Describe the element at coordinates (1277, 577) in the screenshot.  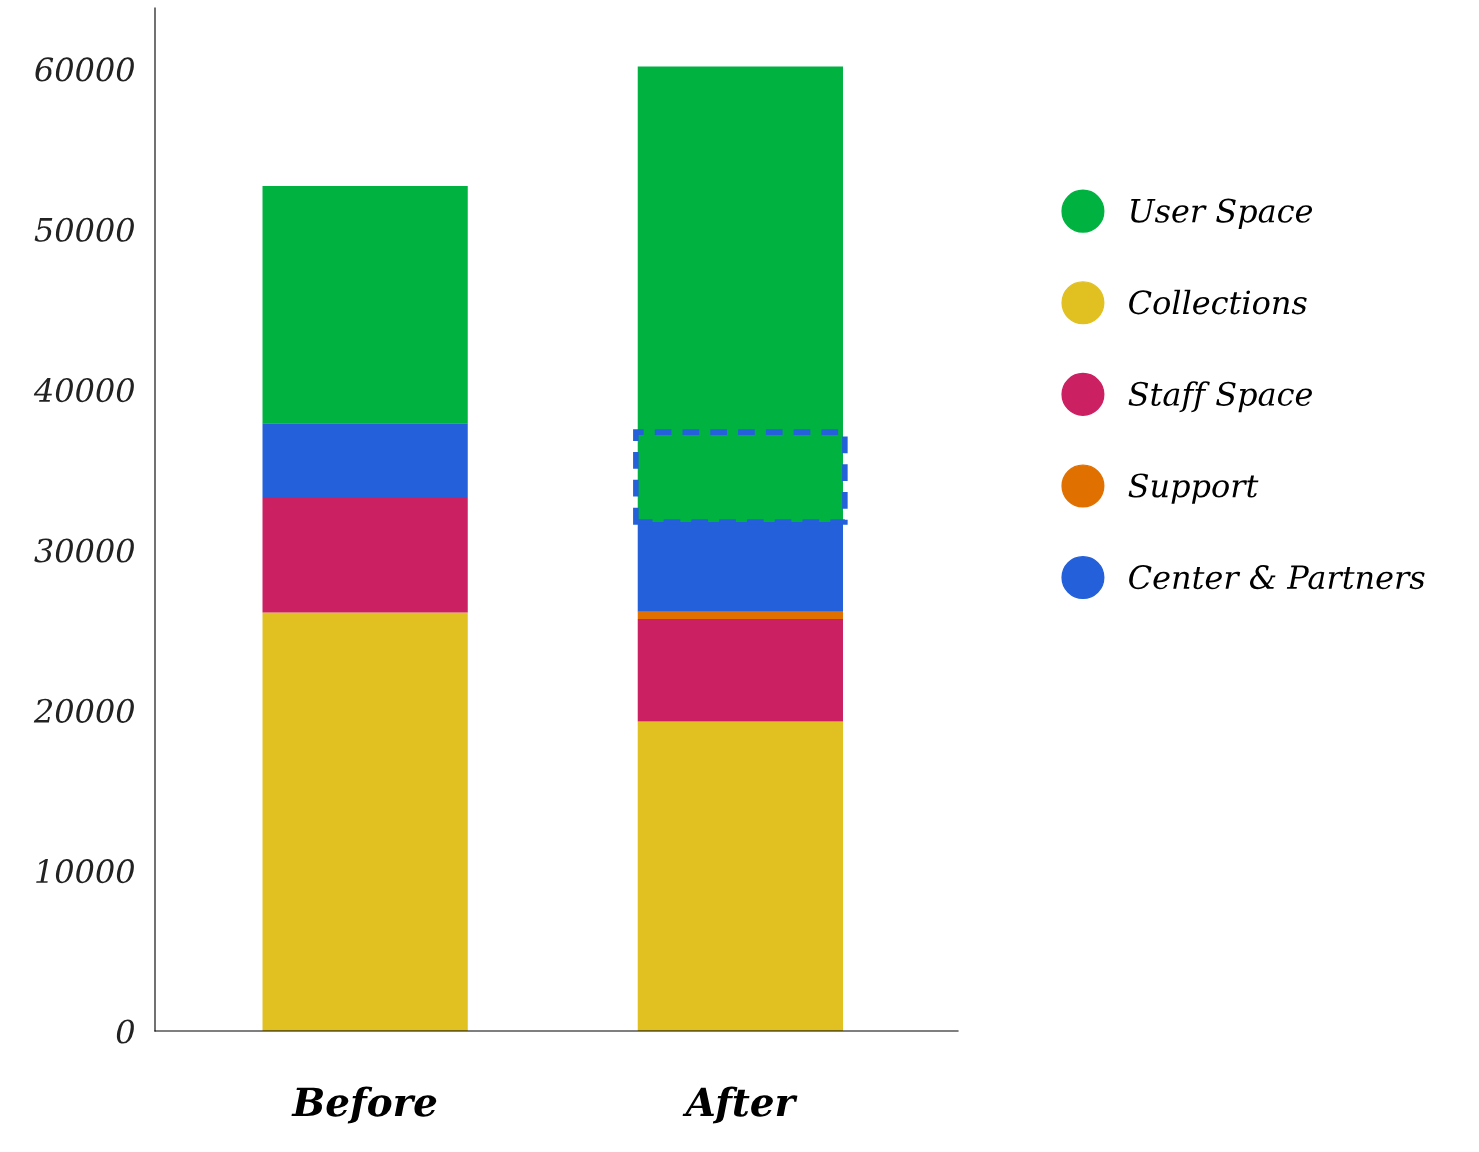
I see `legend-label: Center & Partners` at that location.